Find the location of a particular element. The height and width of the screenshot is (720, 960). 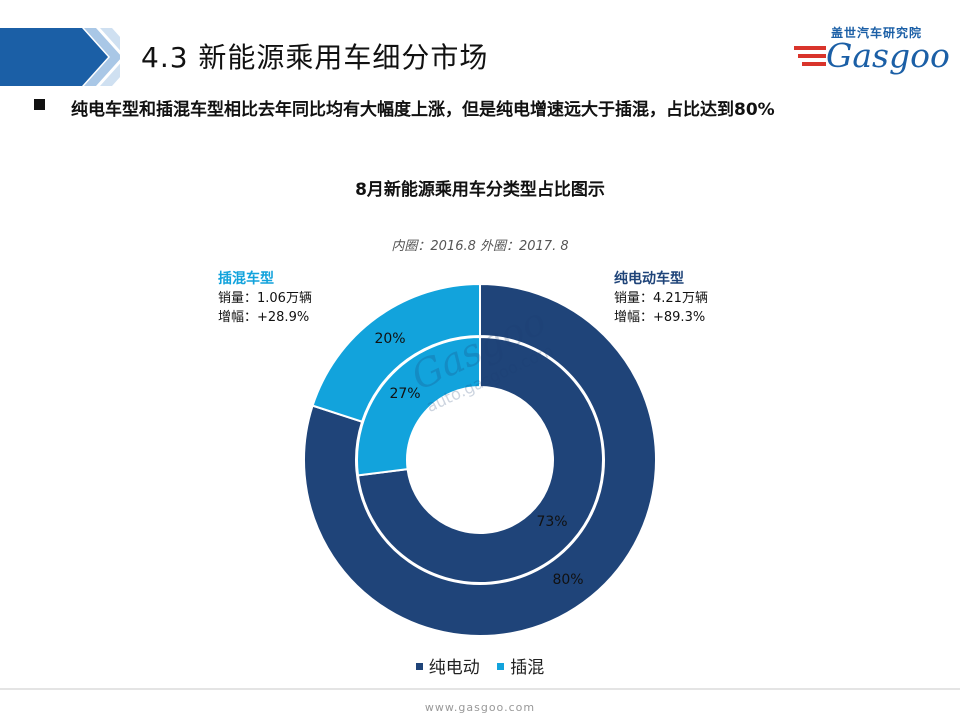

donut-label-inner-bev: 73% is located at coordinates (551, 522).